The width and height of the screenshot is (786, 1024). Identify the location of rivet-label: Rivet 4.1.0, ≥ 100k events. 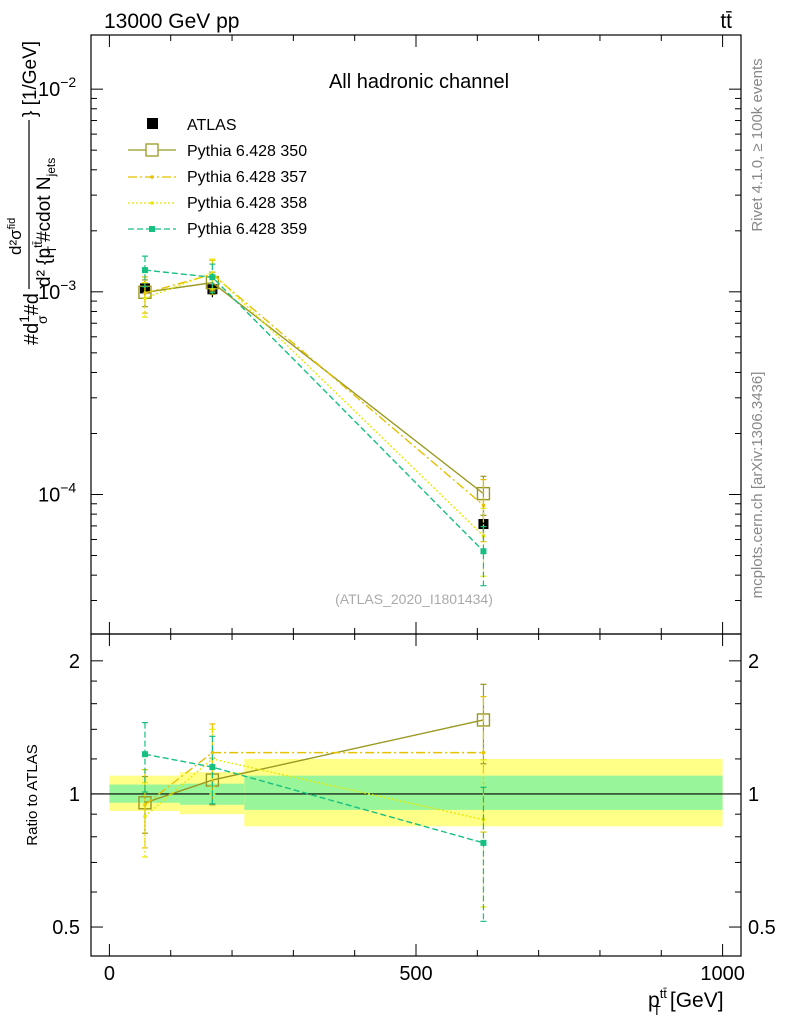
(757, 144).